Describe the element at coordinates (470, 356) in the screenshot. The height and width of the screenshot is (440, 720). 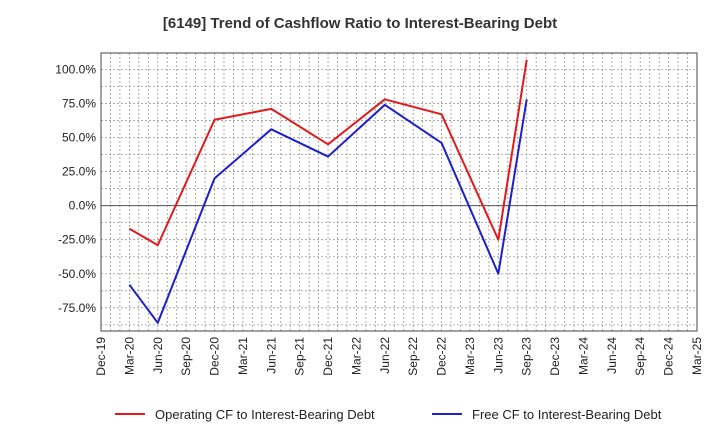
I see `x-tick-label: Mar-23` at that location.